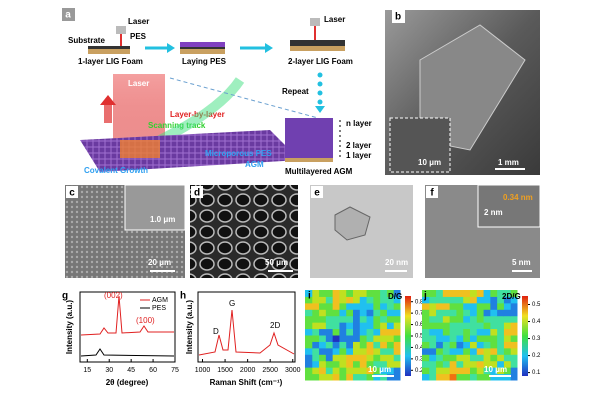 This screenshot has height=400, width=600. I want to click on colorbar-tick-label: 0.4, so click(536, 322).